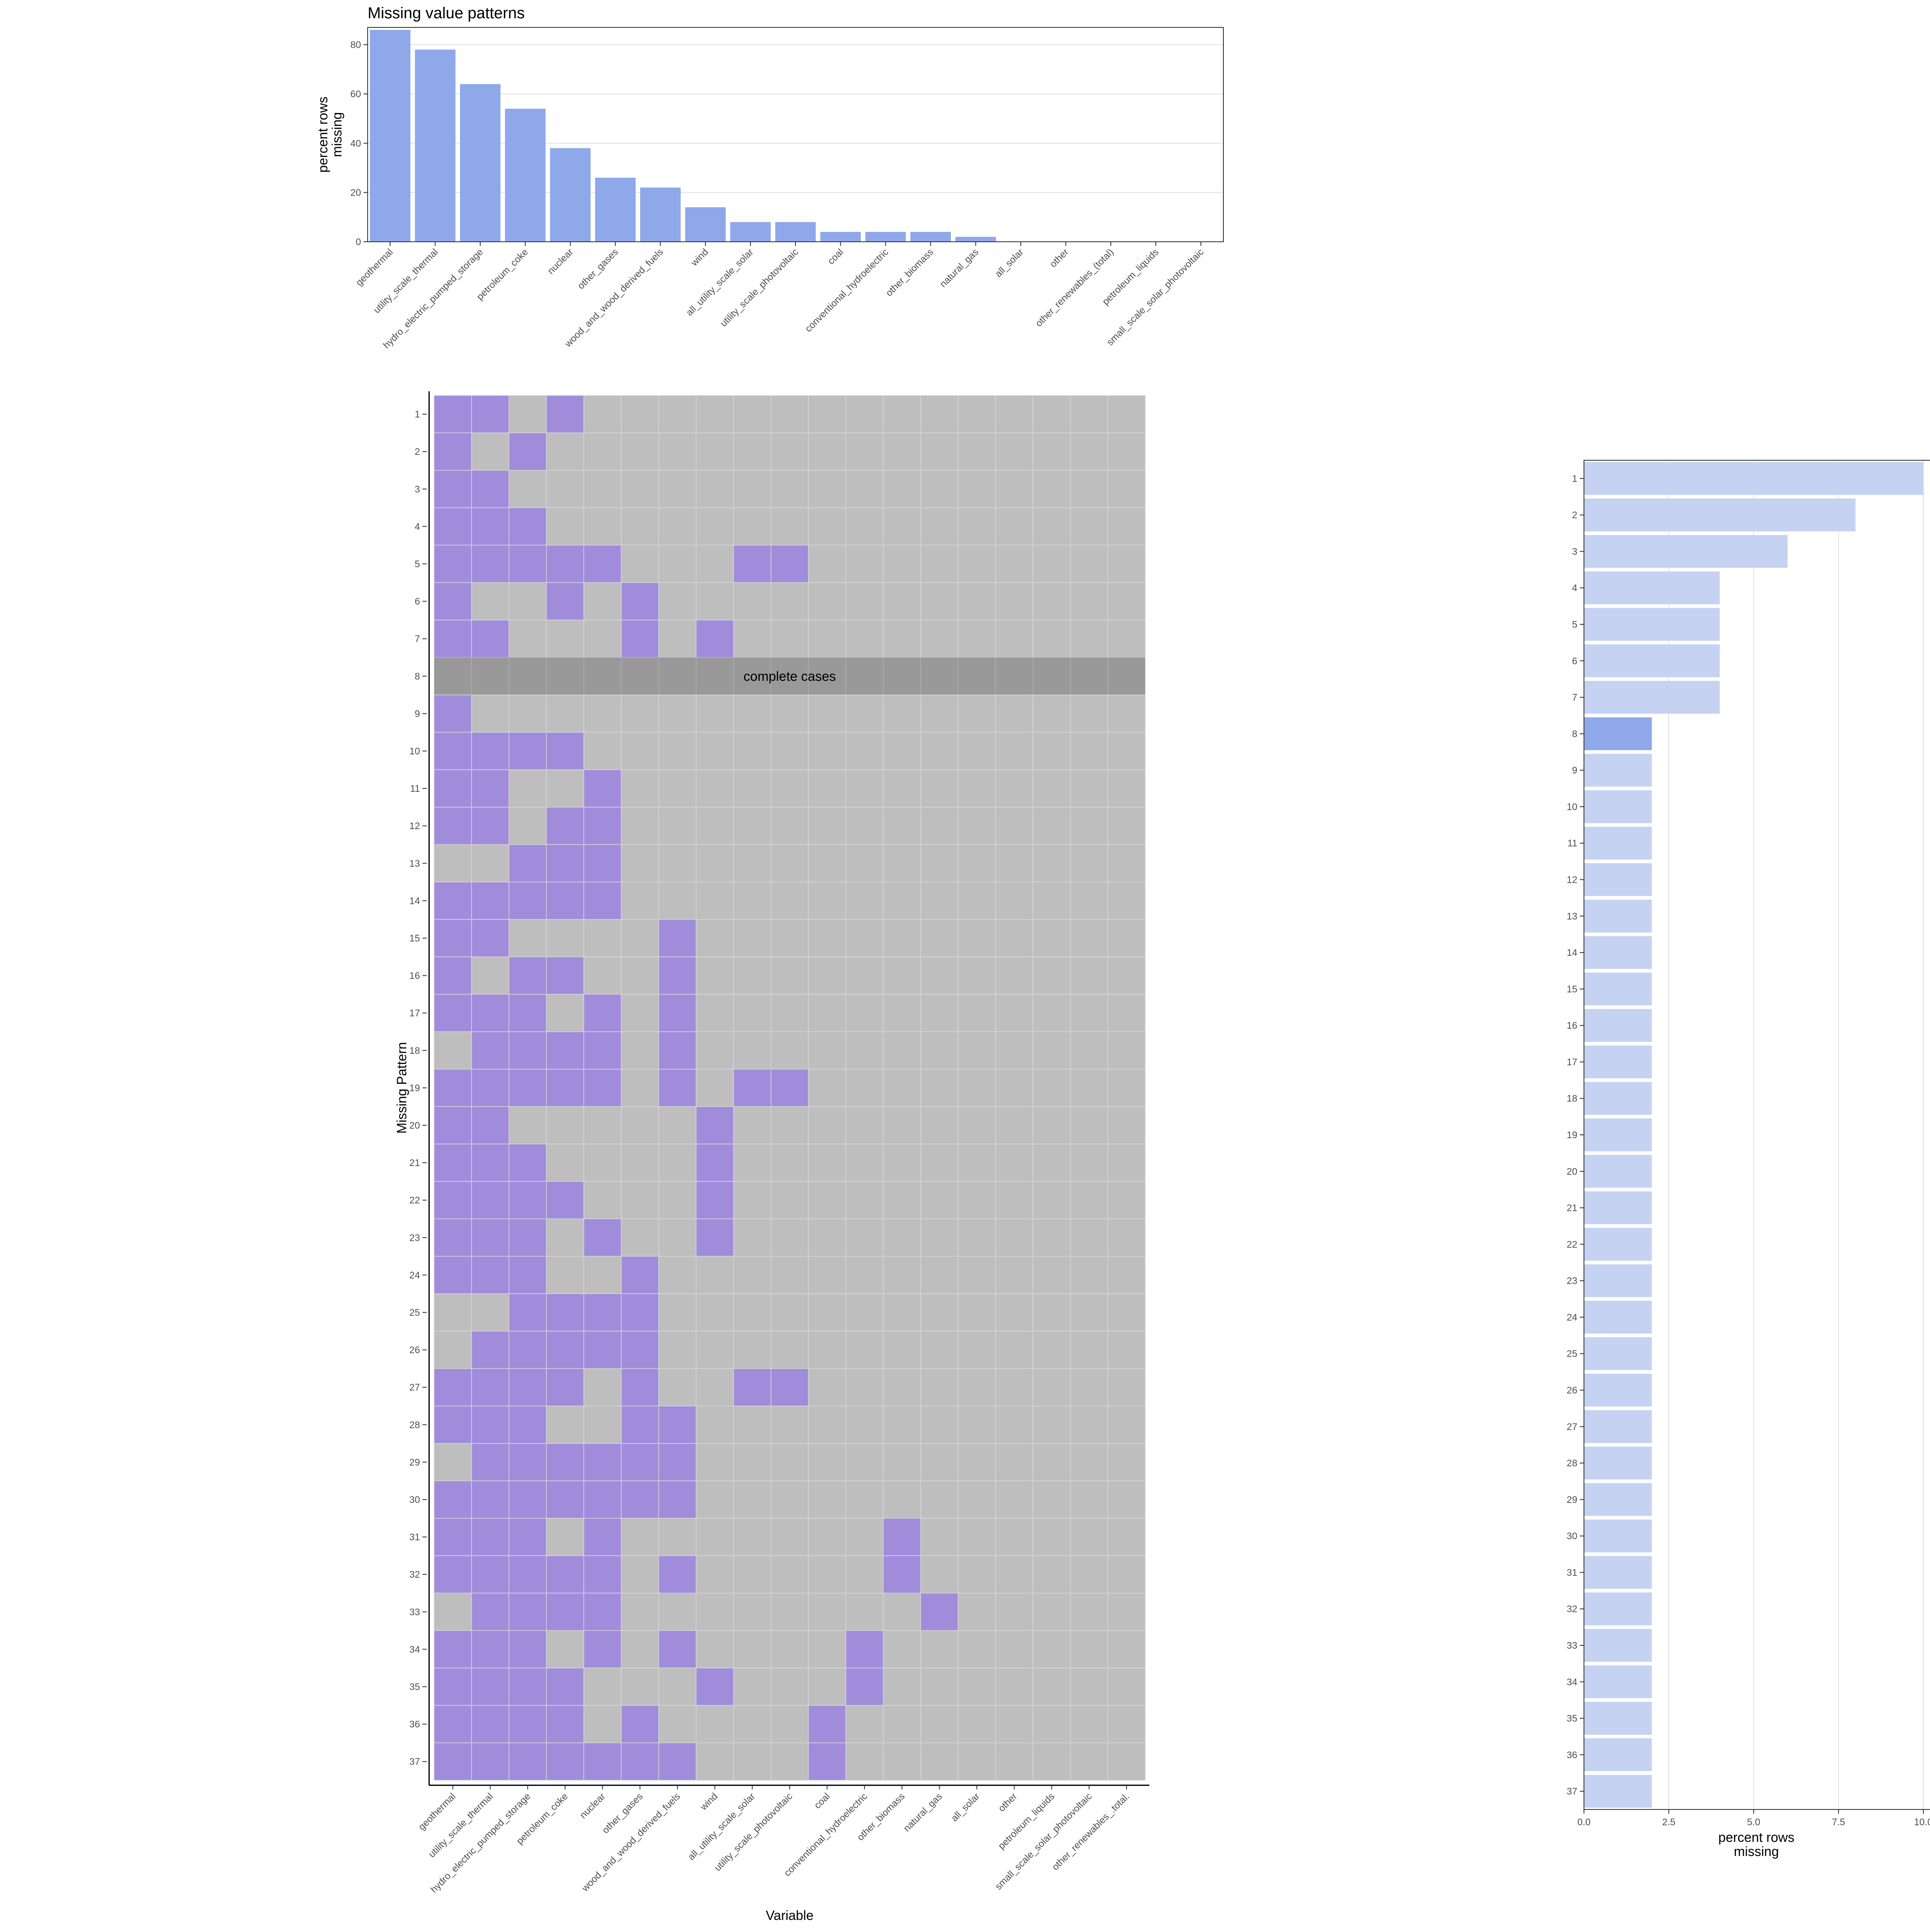 This screenshot has width=1930, height=1932. I want to click on right-y-tick-label: 33, so click(1572, 1645).